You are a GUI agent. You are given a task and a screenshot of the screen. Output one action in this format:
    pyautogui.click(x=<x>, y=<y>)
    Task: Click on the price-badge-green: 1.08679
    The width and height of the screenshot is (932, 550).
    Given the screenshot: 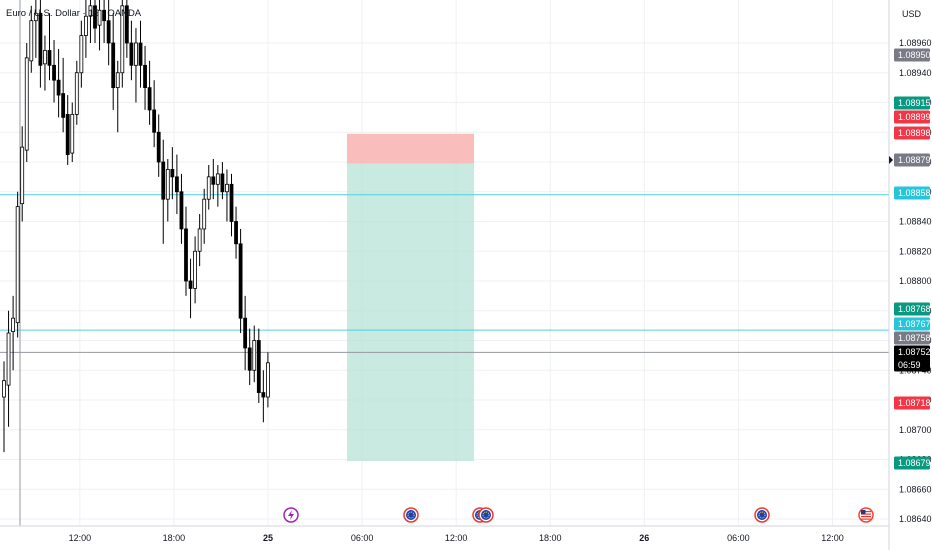 What is the action you would take?
    pyautogui.click(x=912, y=463)
    